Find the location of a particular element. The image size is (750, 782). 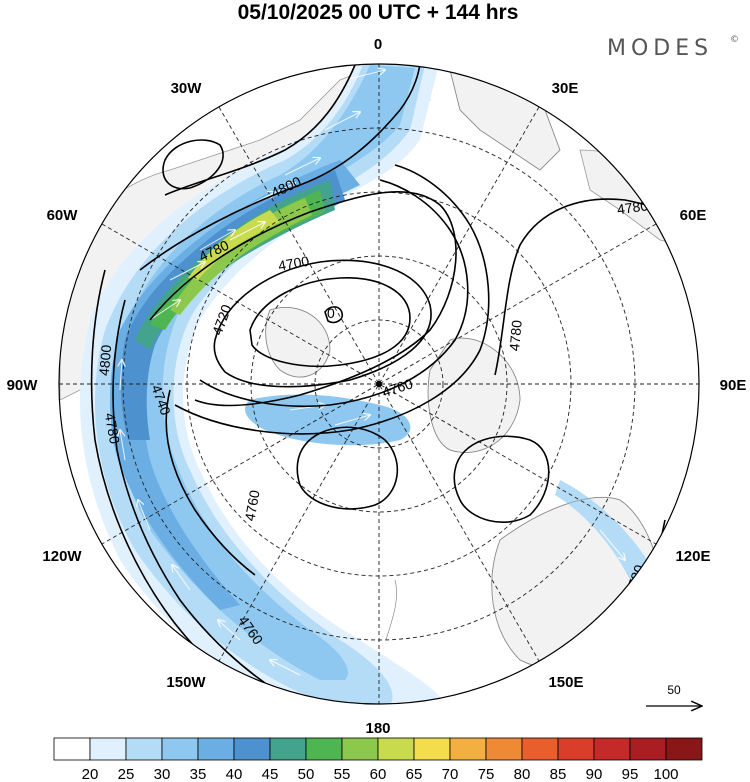

colorbar-tick-label: 65 is located at coordinates (414, 774).